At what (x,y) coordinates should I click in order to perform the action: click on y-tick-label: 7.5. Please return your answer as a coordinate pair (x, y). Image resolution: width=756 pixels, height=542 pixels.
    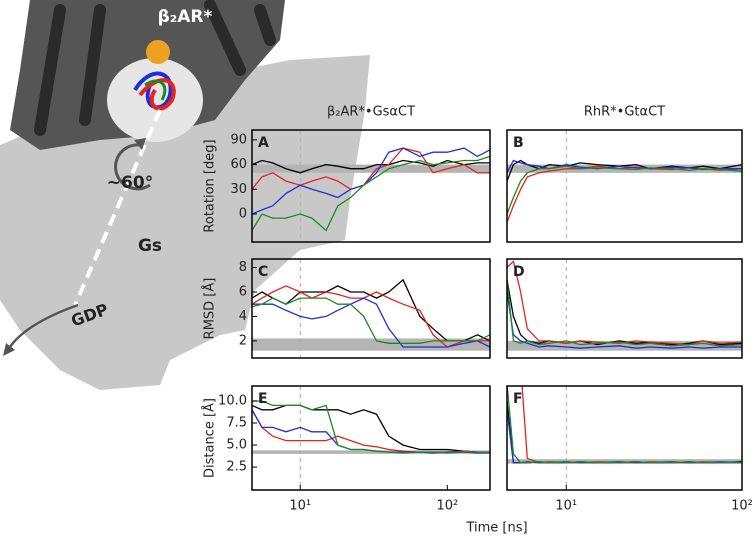
    Looking at the image, I should click on (236, 423).